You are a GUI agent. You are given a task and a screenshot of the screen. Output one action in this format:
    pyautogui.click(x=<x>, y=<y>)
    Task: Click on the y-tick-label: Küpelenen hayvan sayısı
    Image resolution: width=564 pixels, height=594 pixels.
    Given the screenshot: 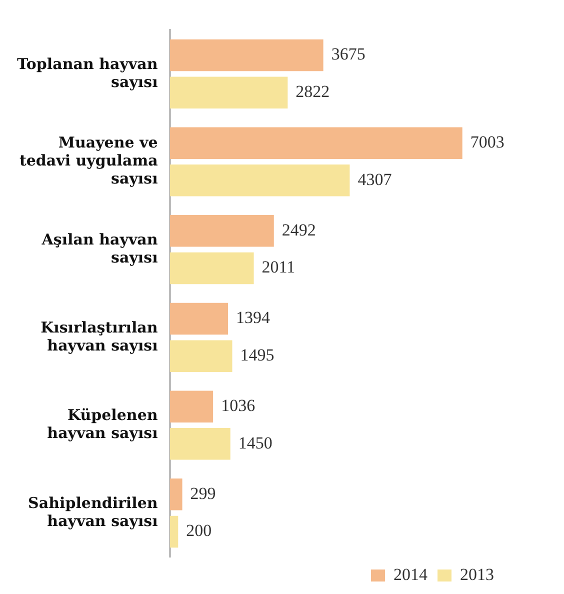 What is the action you would take?
    pyautogui.click(x=102, y=424)
    